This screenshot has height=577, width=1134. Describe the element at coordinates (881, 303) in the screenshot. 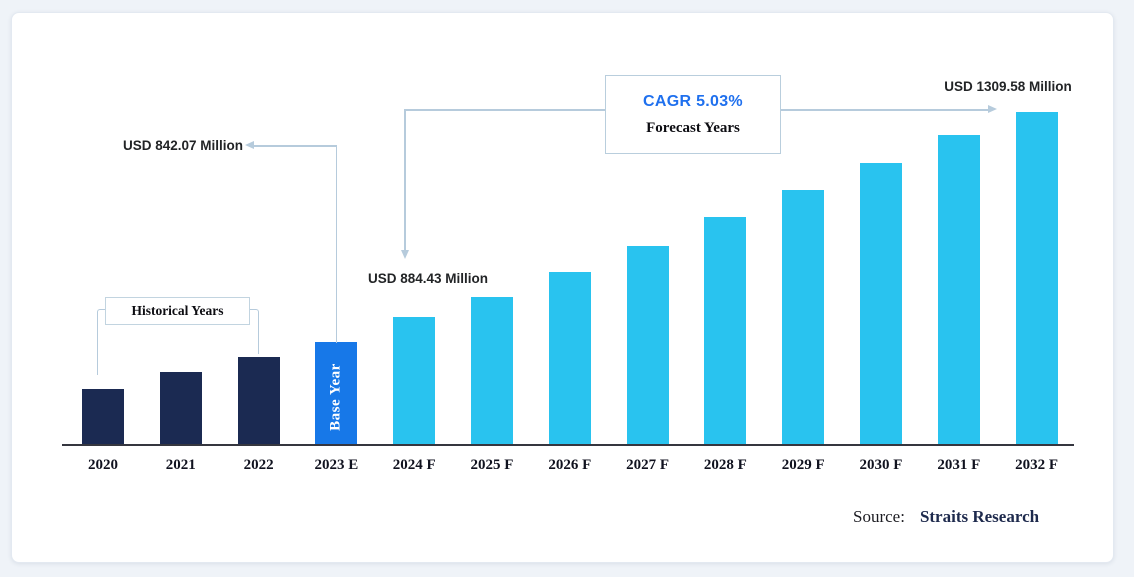

I see `bar-2030-f` at that location.